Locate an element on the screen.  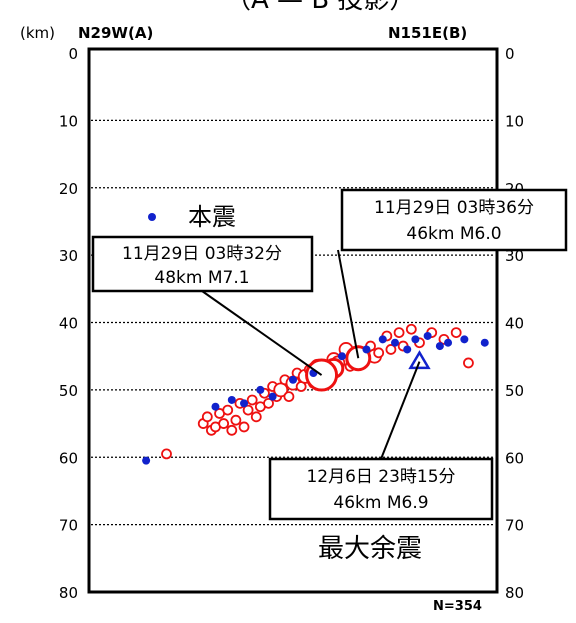
y-tick-label-left: 80 is located at coordinates (68, 593).